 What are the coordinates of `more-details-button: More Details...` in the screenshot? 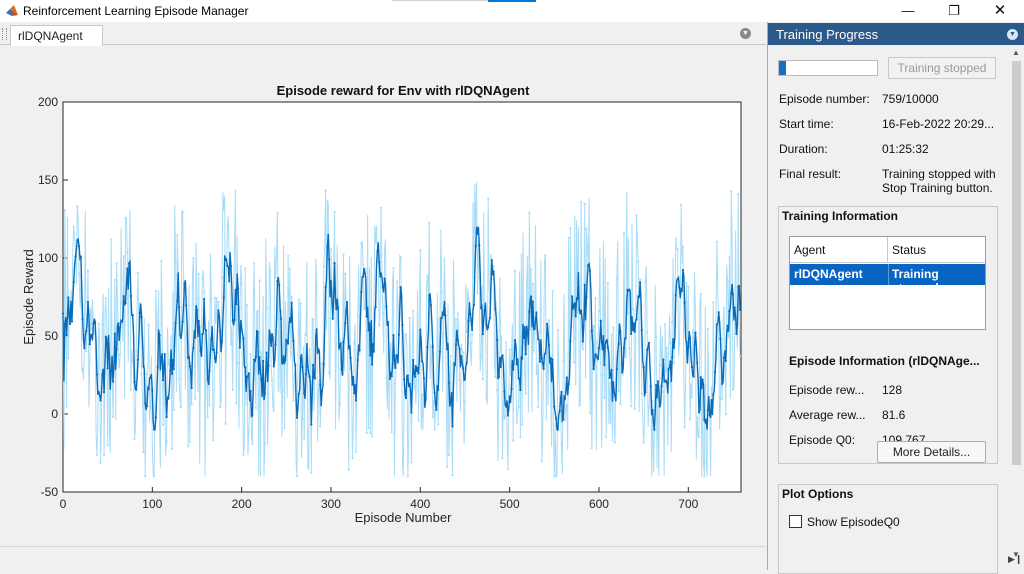 It's located at (931, 452).